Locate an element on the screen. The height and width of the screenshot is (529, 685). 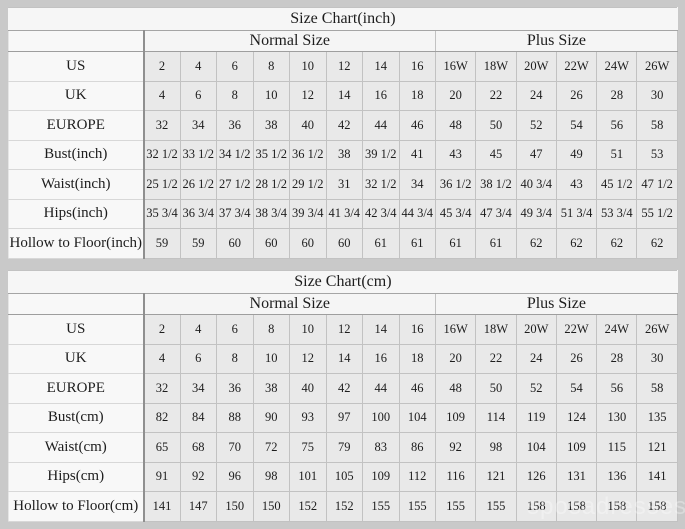
value-cell: 112 is located at coordinates (417, 476).